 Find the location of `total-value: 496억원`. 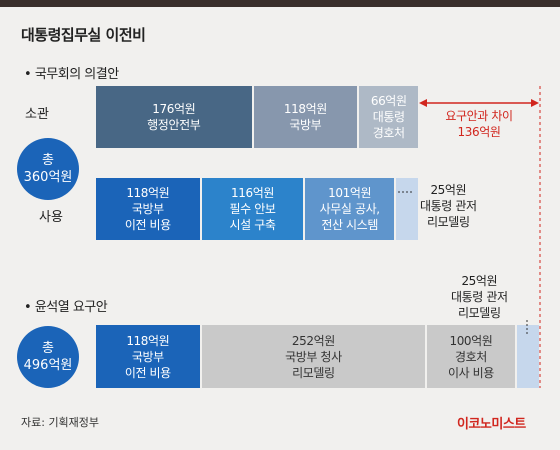

total-value: 496억원 is located at coordinates (48, 365).